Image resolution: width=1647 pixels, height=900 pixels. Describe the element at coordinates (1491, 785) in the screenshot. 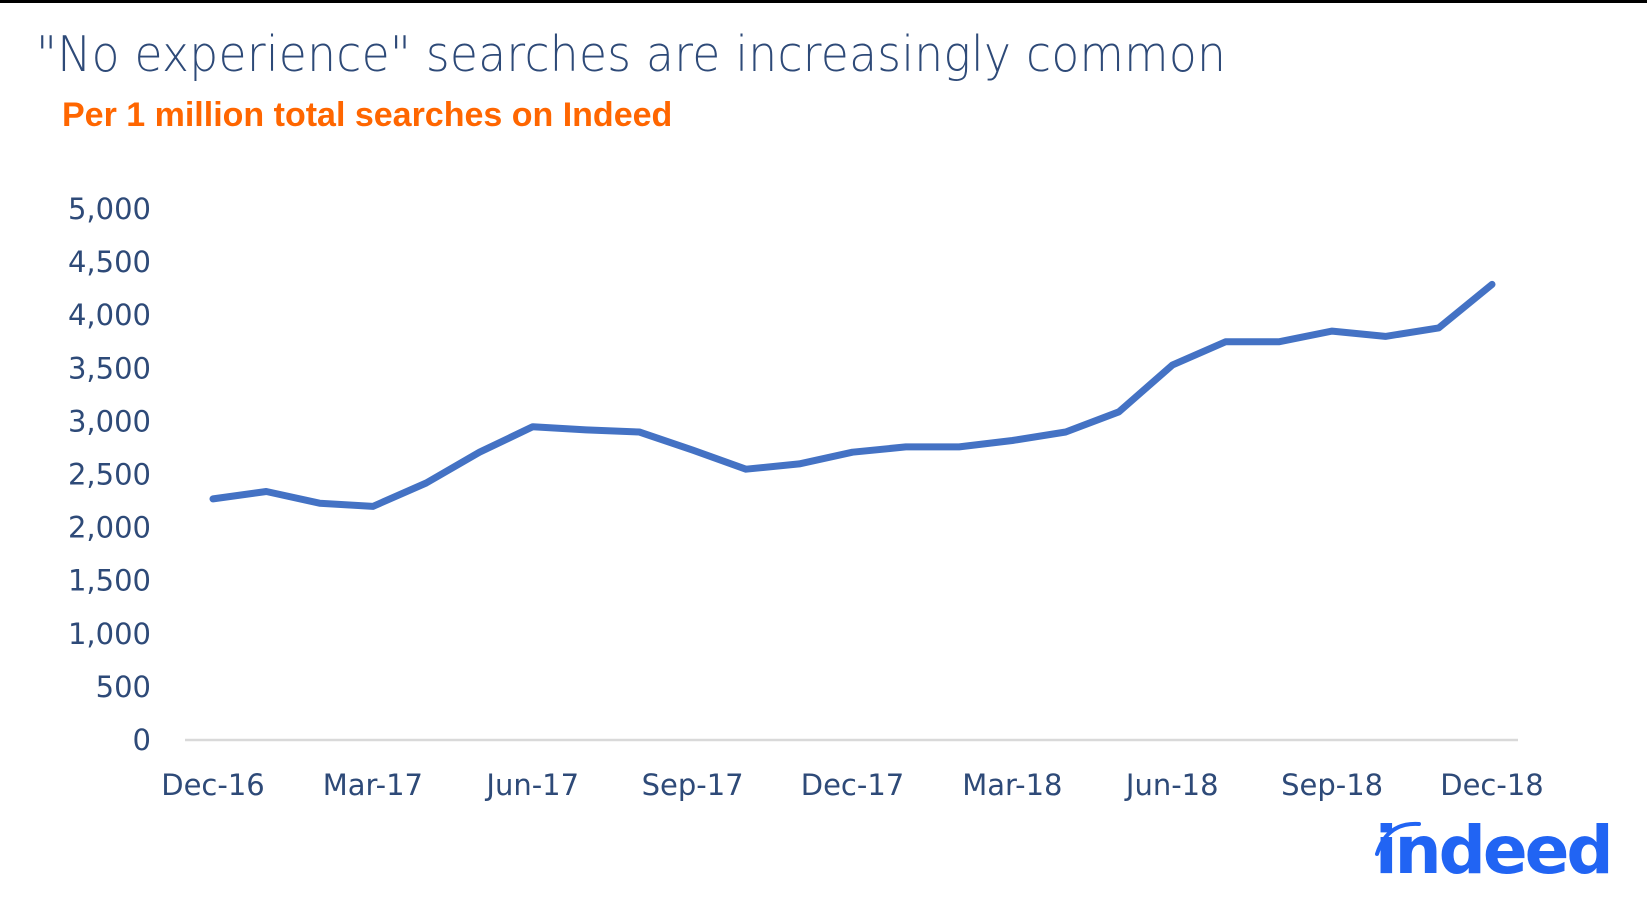

I see `x-tick-label: Dec-18` at that location.